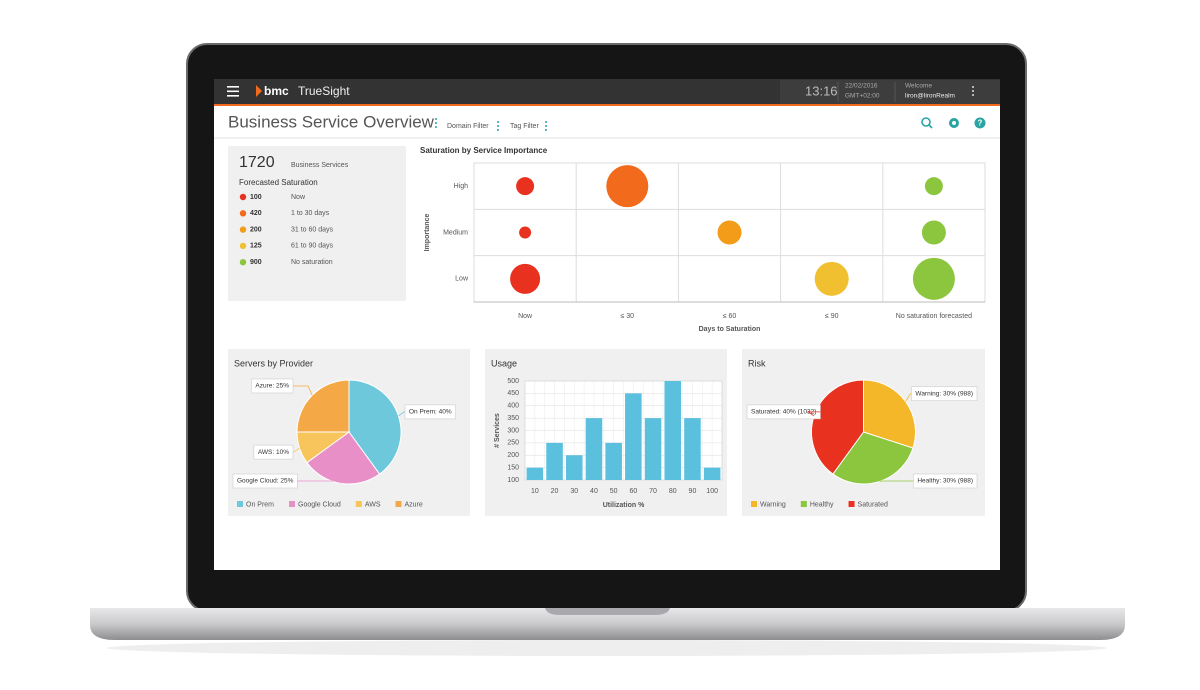  What do you see at coordinates (427, 233) in the screenshot?
I see `y-axis-label: Importance` at bounding box center [427, 233].